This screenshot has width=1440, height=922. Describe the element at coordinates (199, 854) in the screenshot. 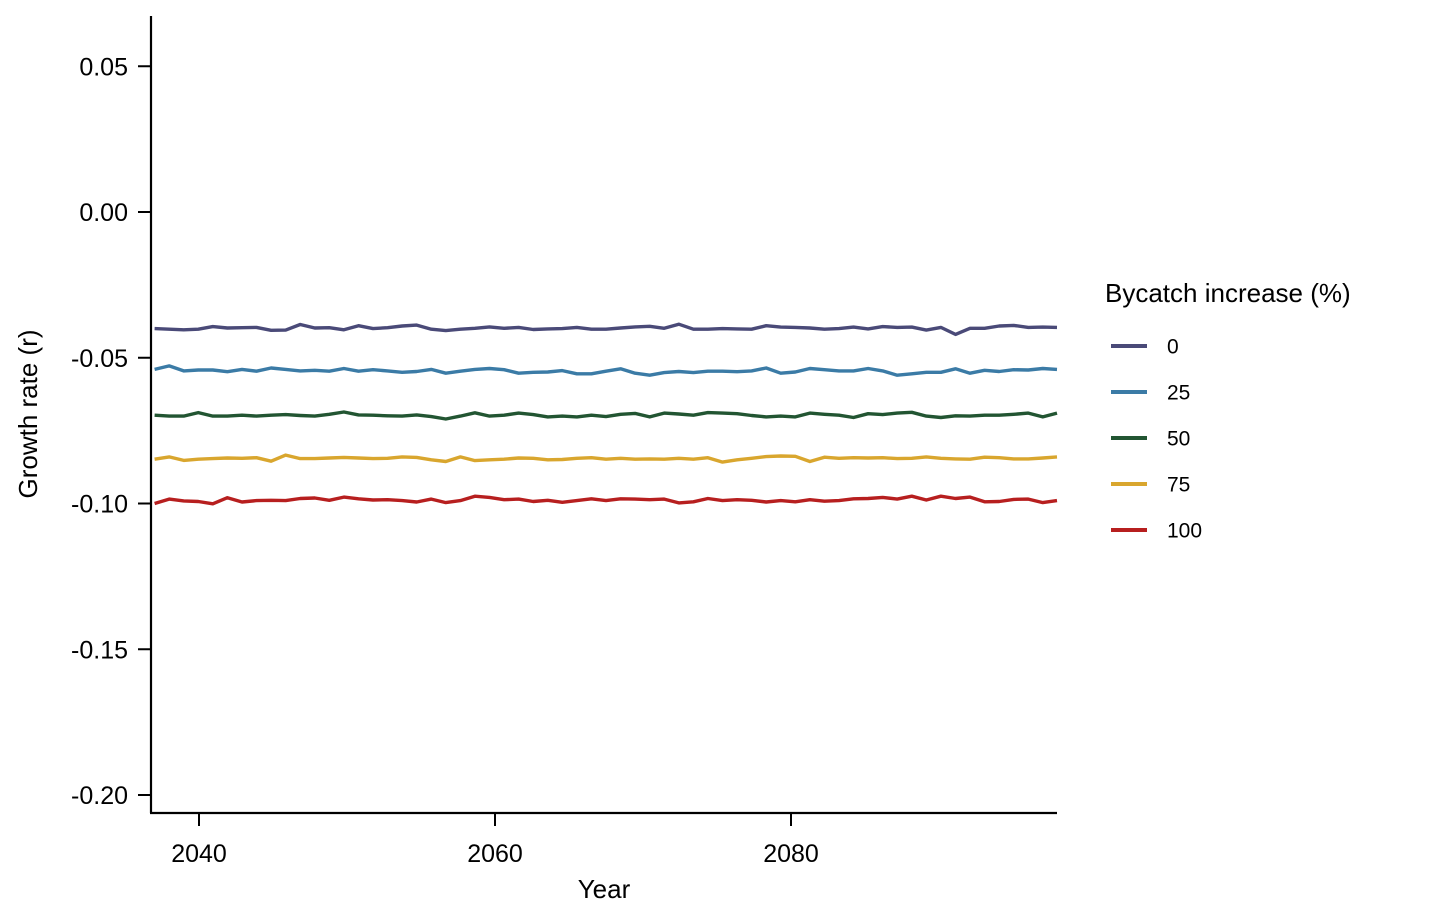

I see `x-tick-label: 2040` at that location.